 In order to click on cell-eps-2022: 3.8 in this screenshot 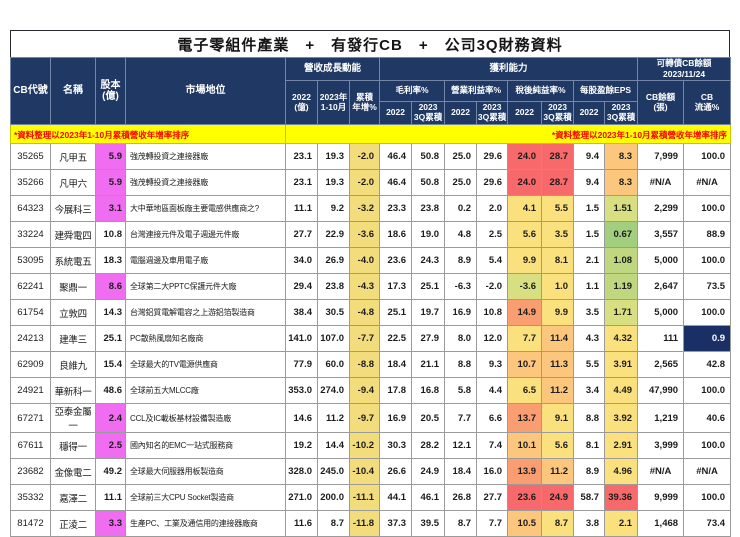, I will do `click(589, 523)`.